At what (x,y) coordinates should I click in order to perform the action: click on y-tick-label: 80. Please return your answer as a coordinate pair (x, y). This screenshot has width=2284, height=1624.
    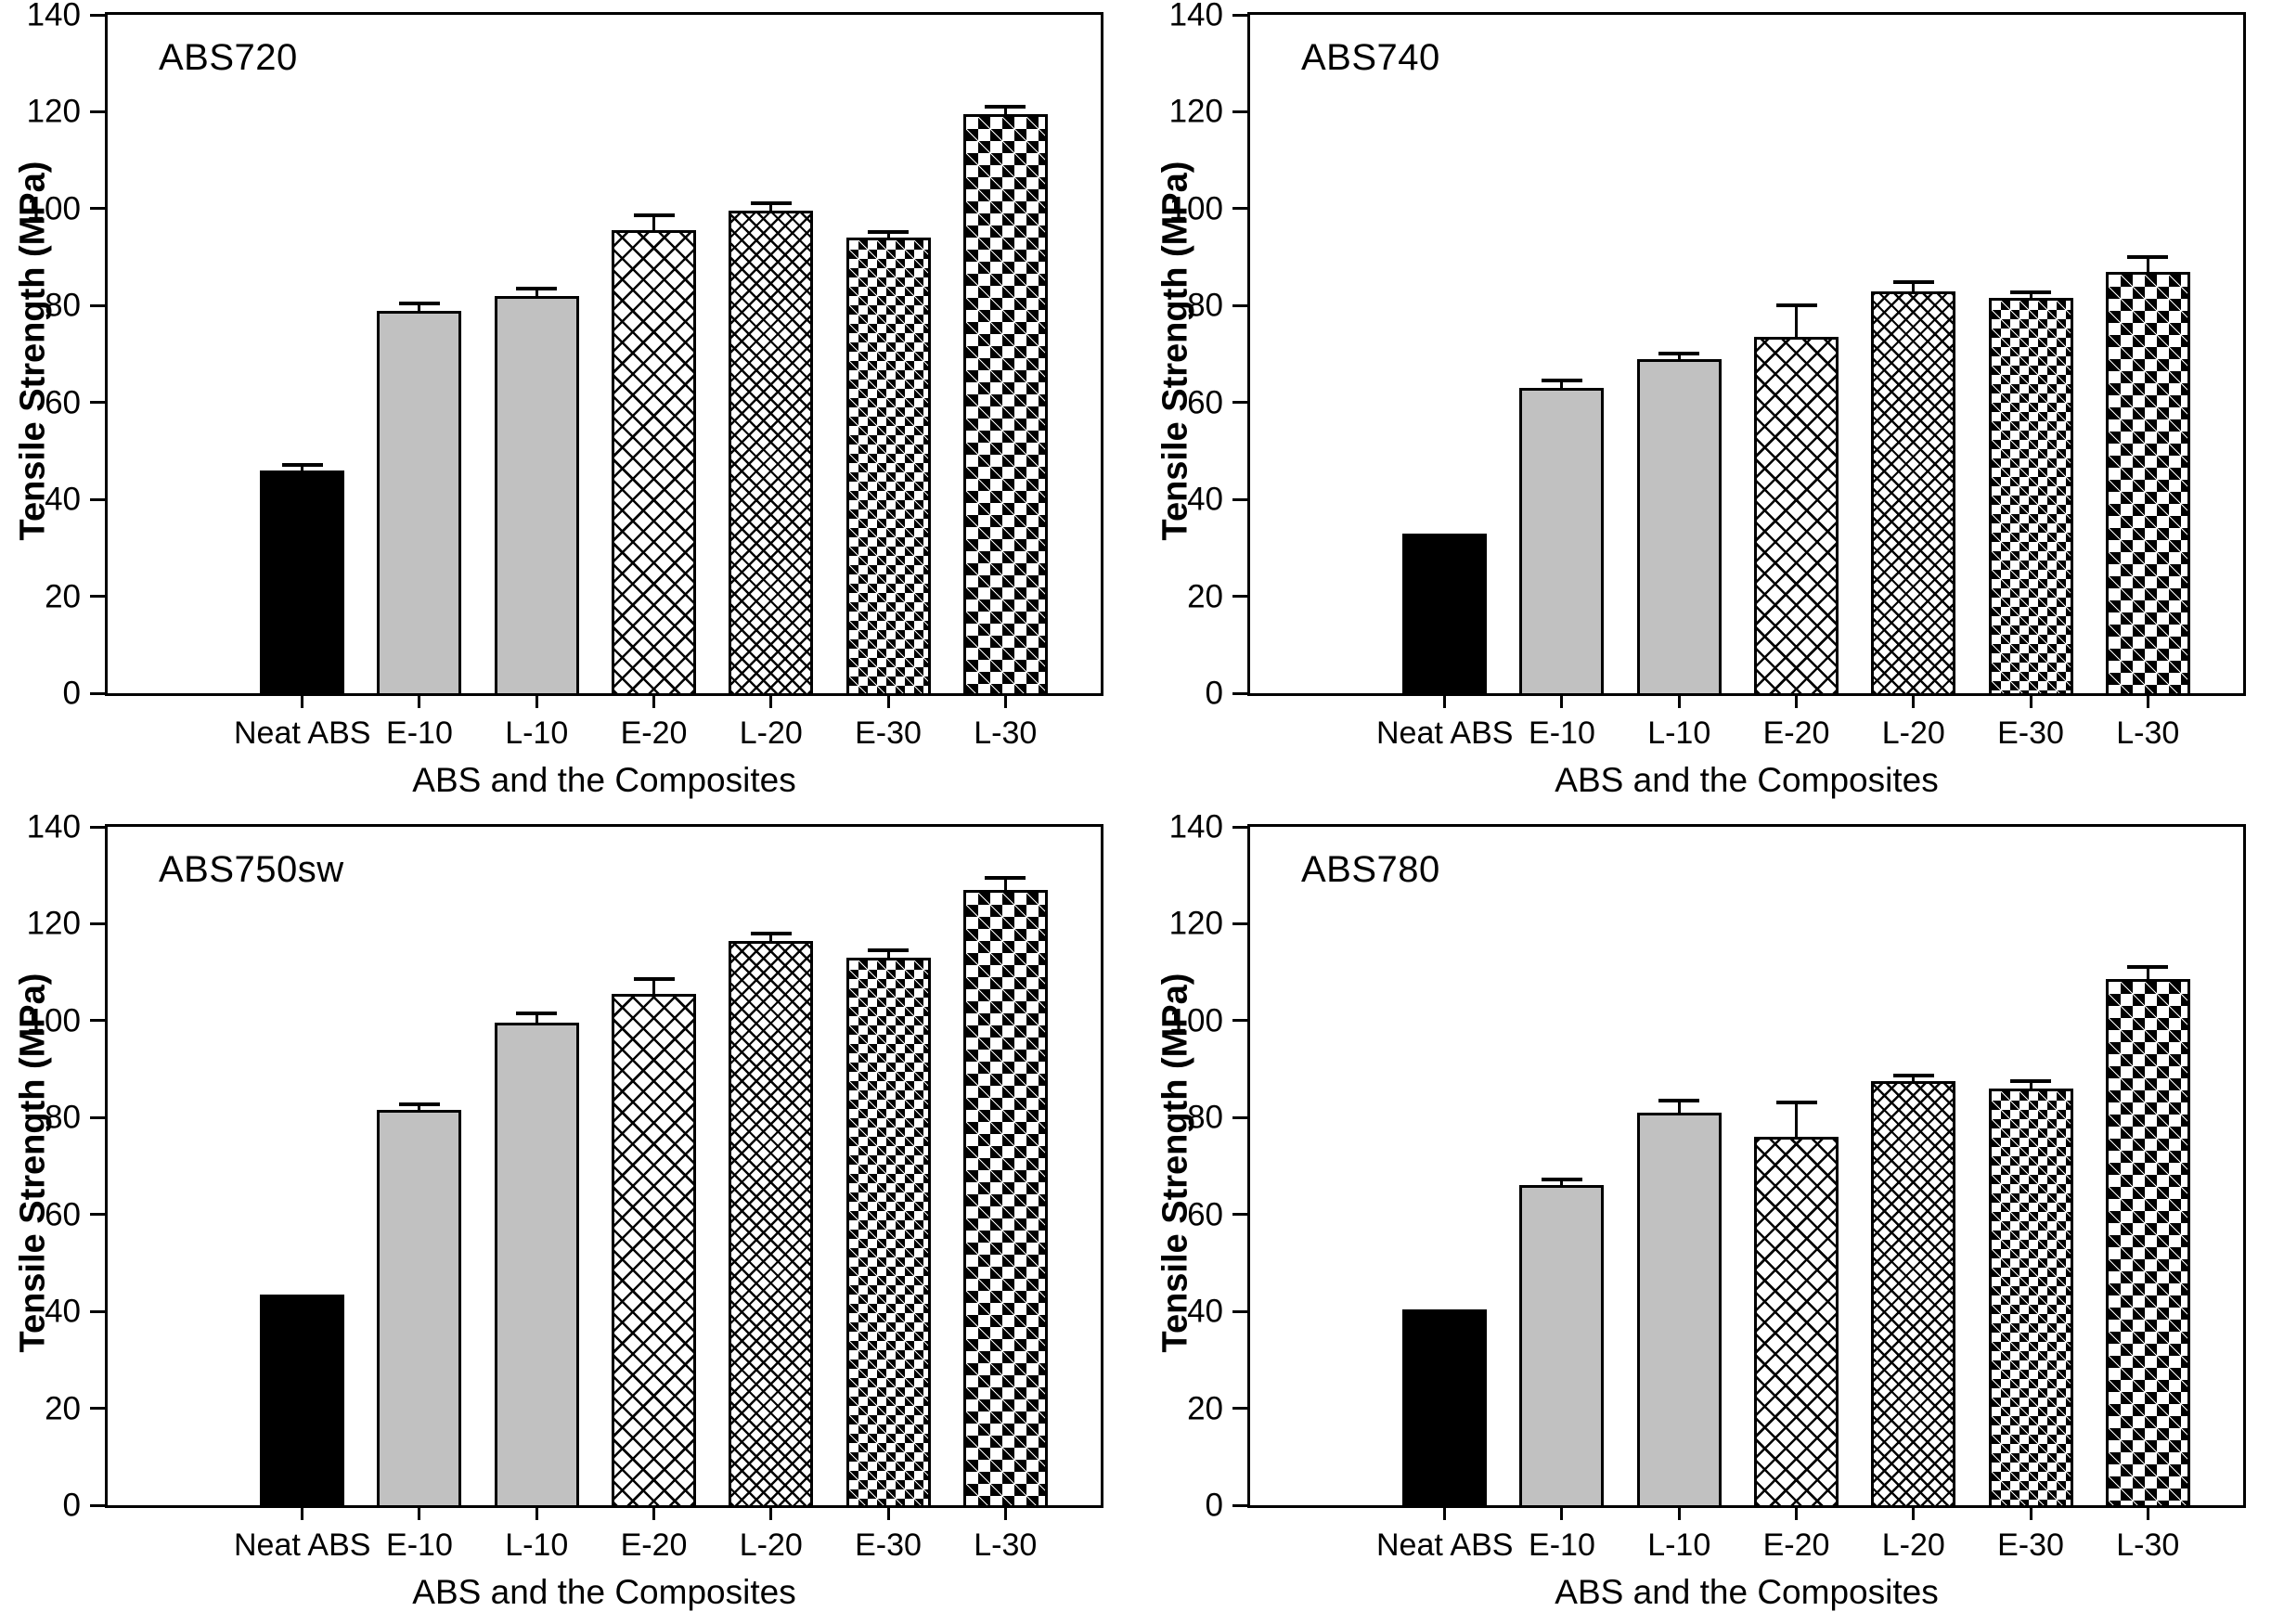
    Looking at the image, I should click on (63, 306).